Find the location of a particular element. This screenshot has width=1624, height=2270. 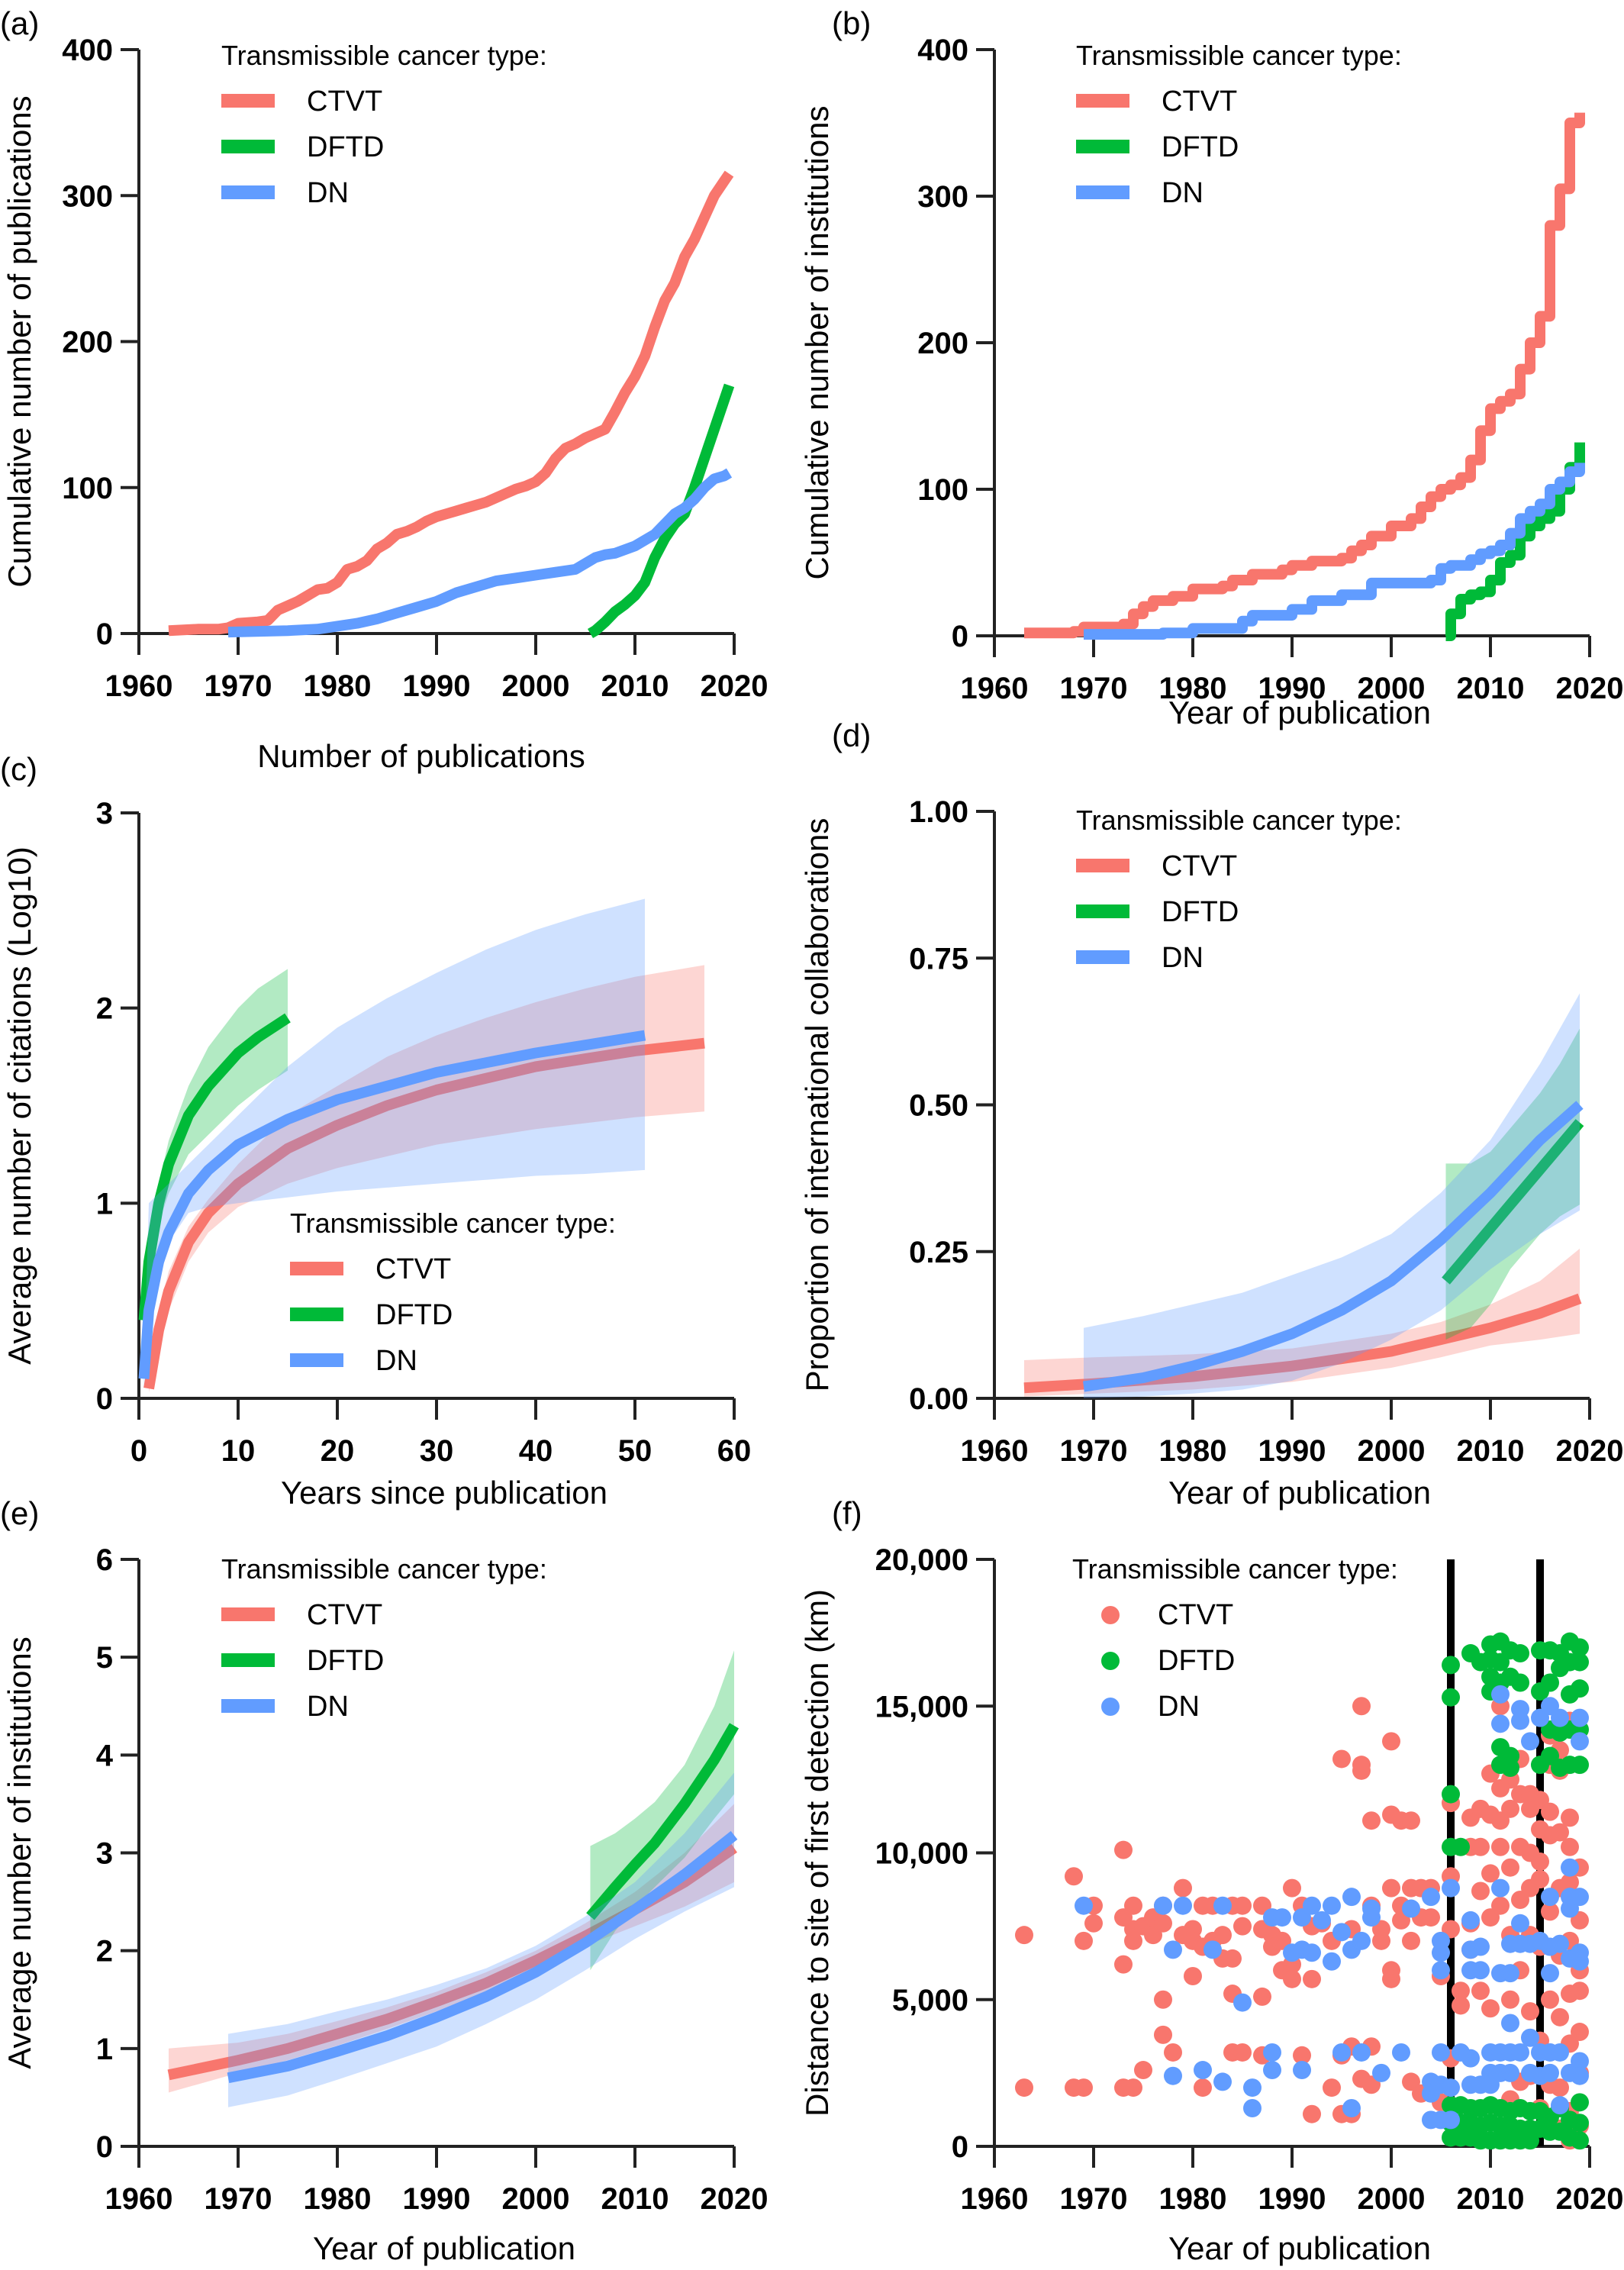

confidence-band-dftd is located at coordinates (1512, 1184).